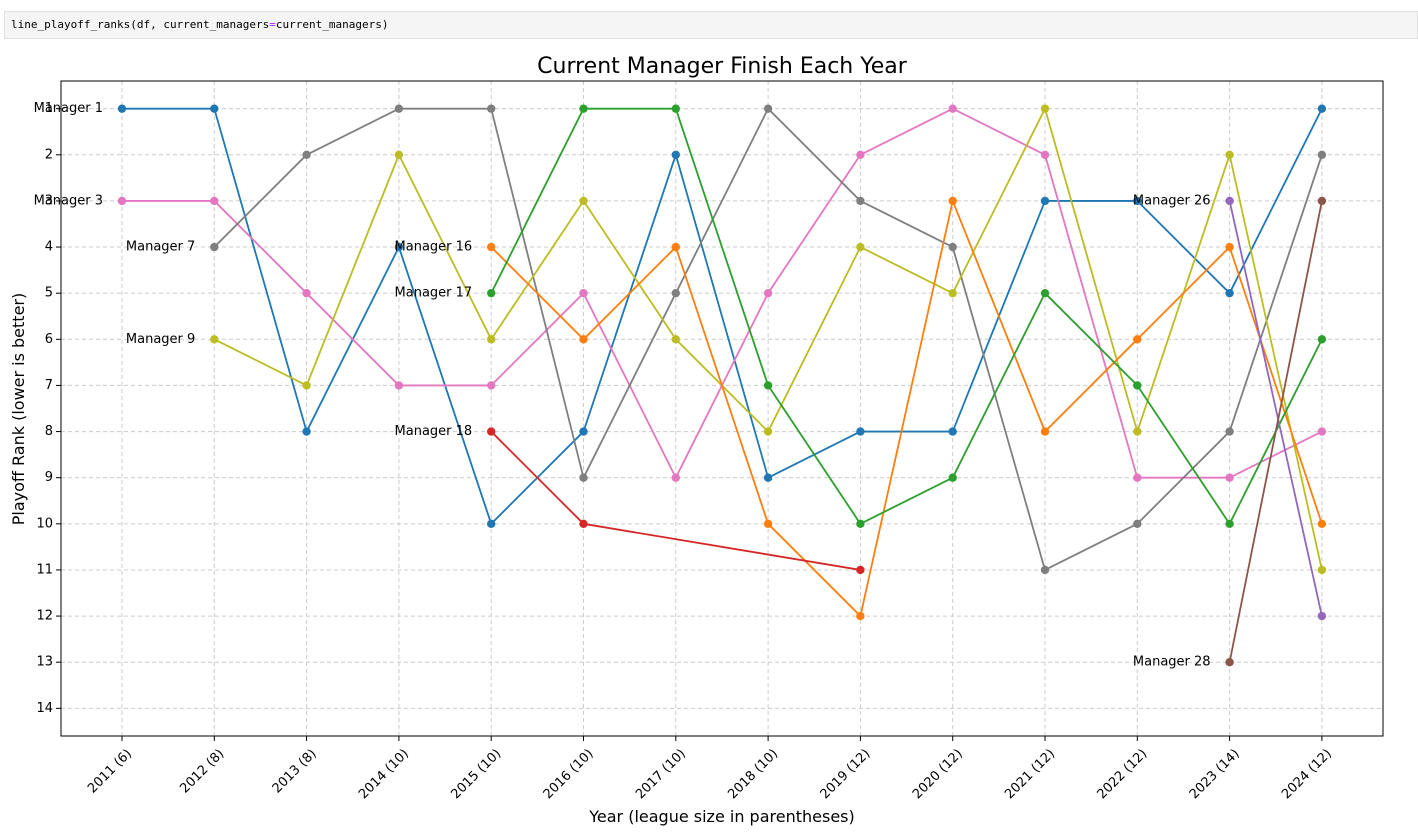 Image resolution: width=1418 pixels, height=834 pixels. Describe the element at coordinates (434, 247) in the screenshot. I see `series-label-manager-16: Manager 16` at that location.